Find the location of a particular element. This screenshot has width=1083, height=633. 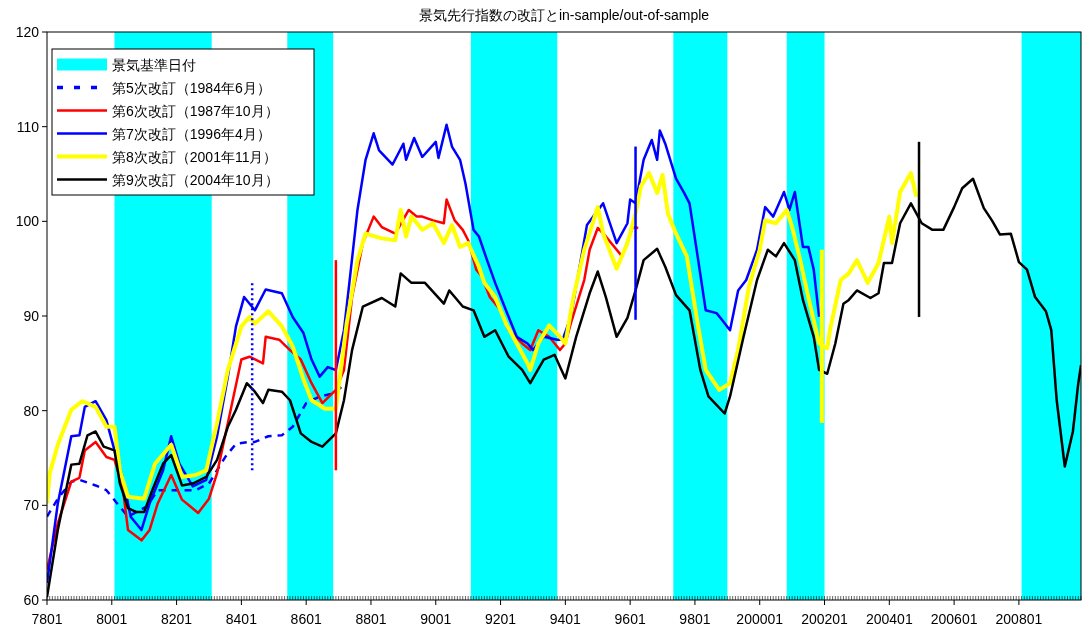

x-tick-label: 9201 is located at coordinates (500, 619).